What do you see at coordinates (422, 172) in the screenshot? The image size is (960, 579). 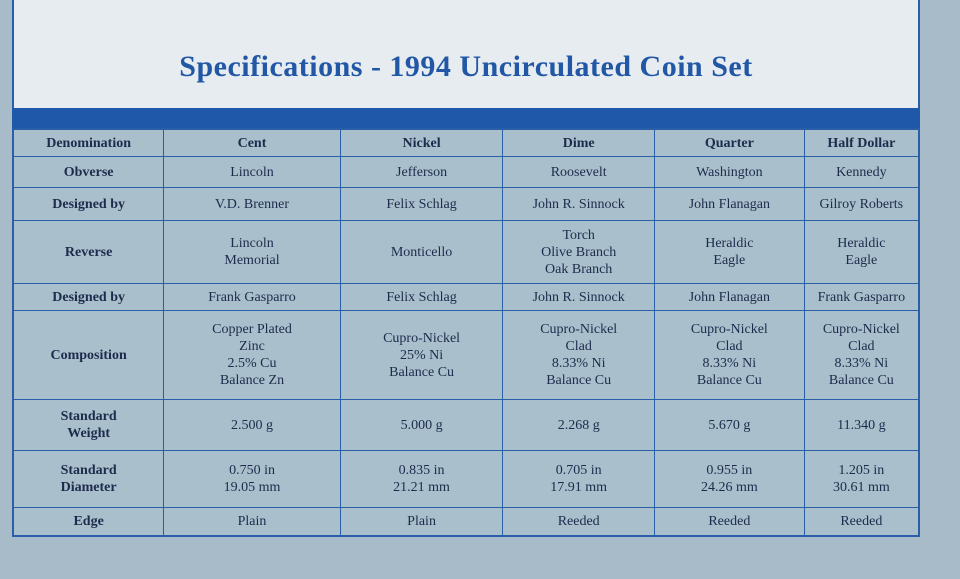 I see `cell-line: Jefferson` at bounding box center [422, 172].